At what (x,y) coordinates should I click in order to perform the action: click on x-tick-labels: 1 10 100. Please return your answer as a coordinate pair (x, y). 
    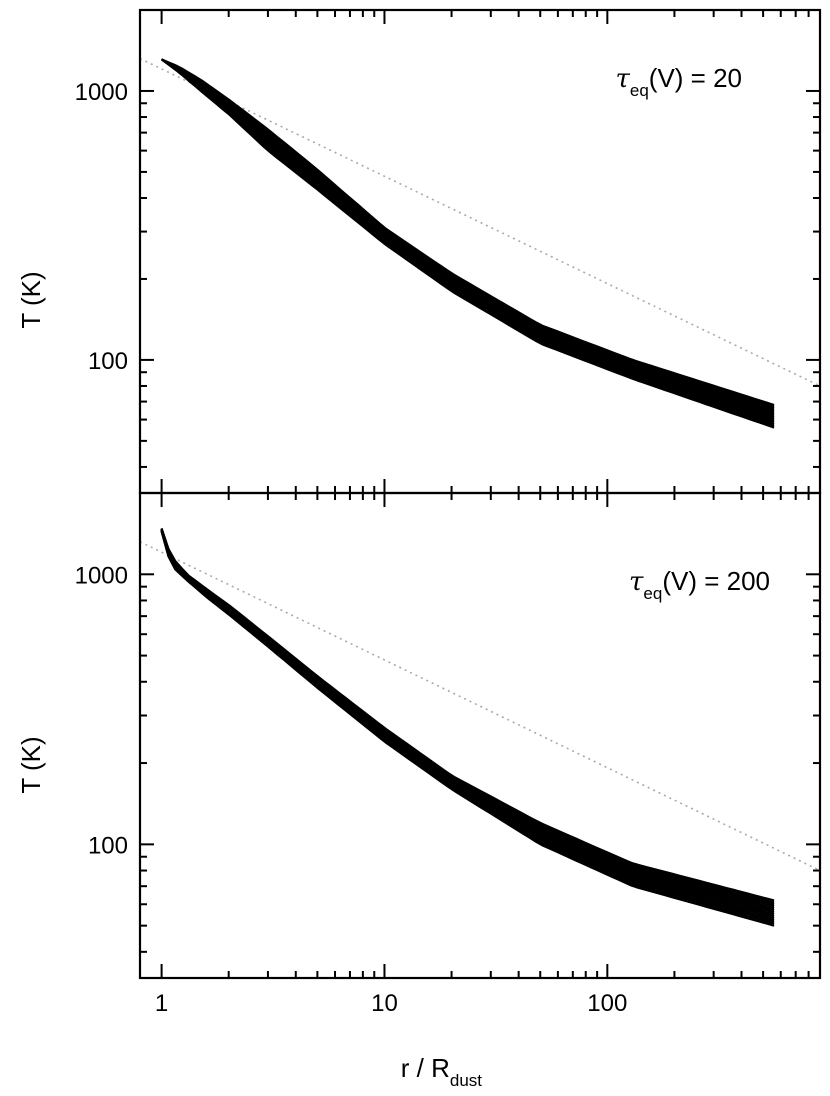
    Looking at the image, I should click on (391, 1003).